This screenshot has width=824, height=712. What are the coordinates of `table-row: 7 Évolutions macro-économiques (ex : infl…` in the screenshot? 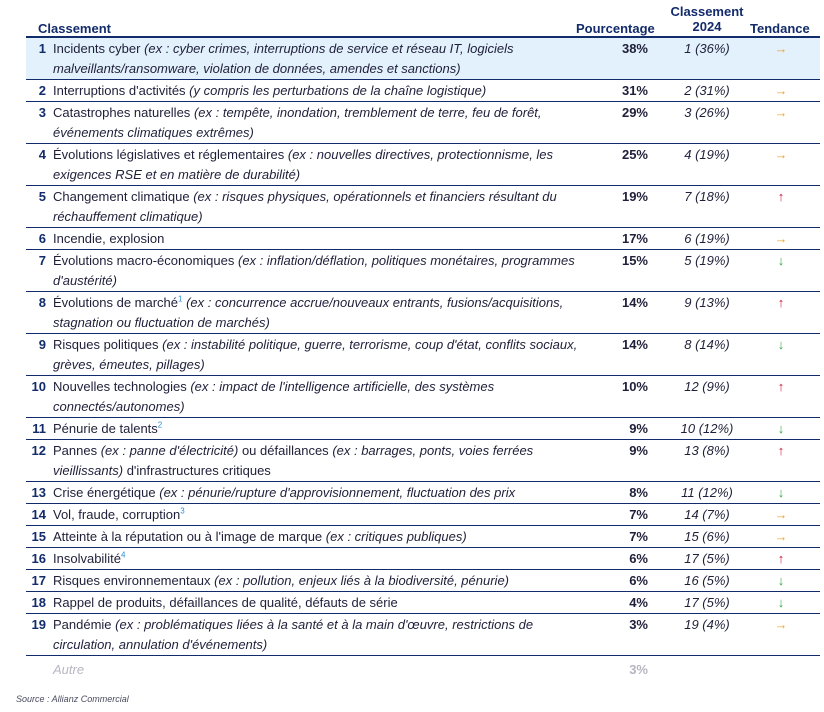 It's located at (423, 271).